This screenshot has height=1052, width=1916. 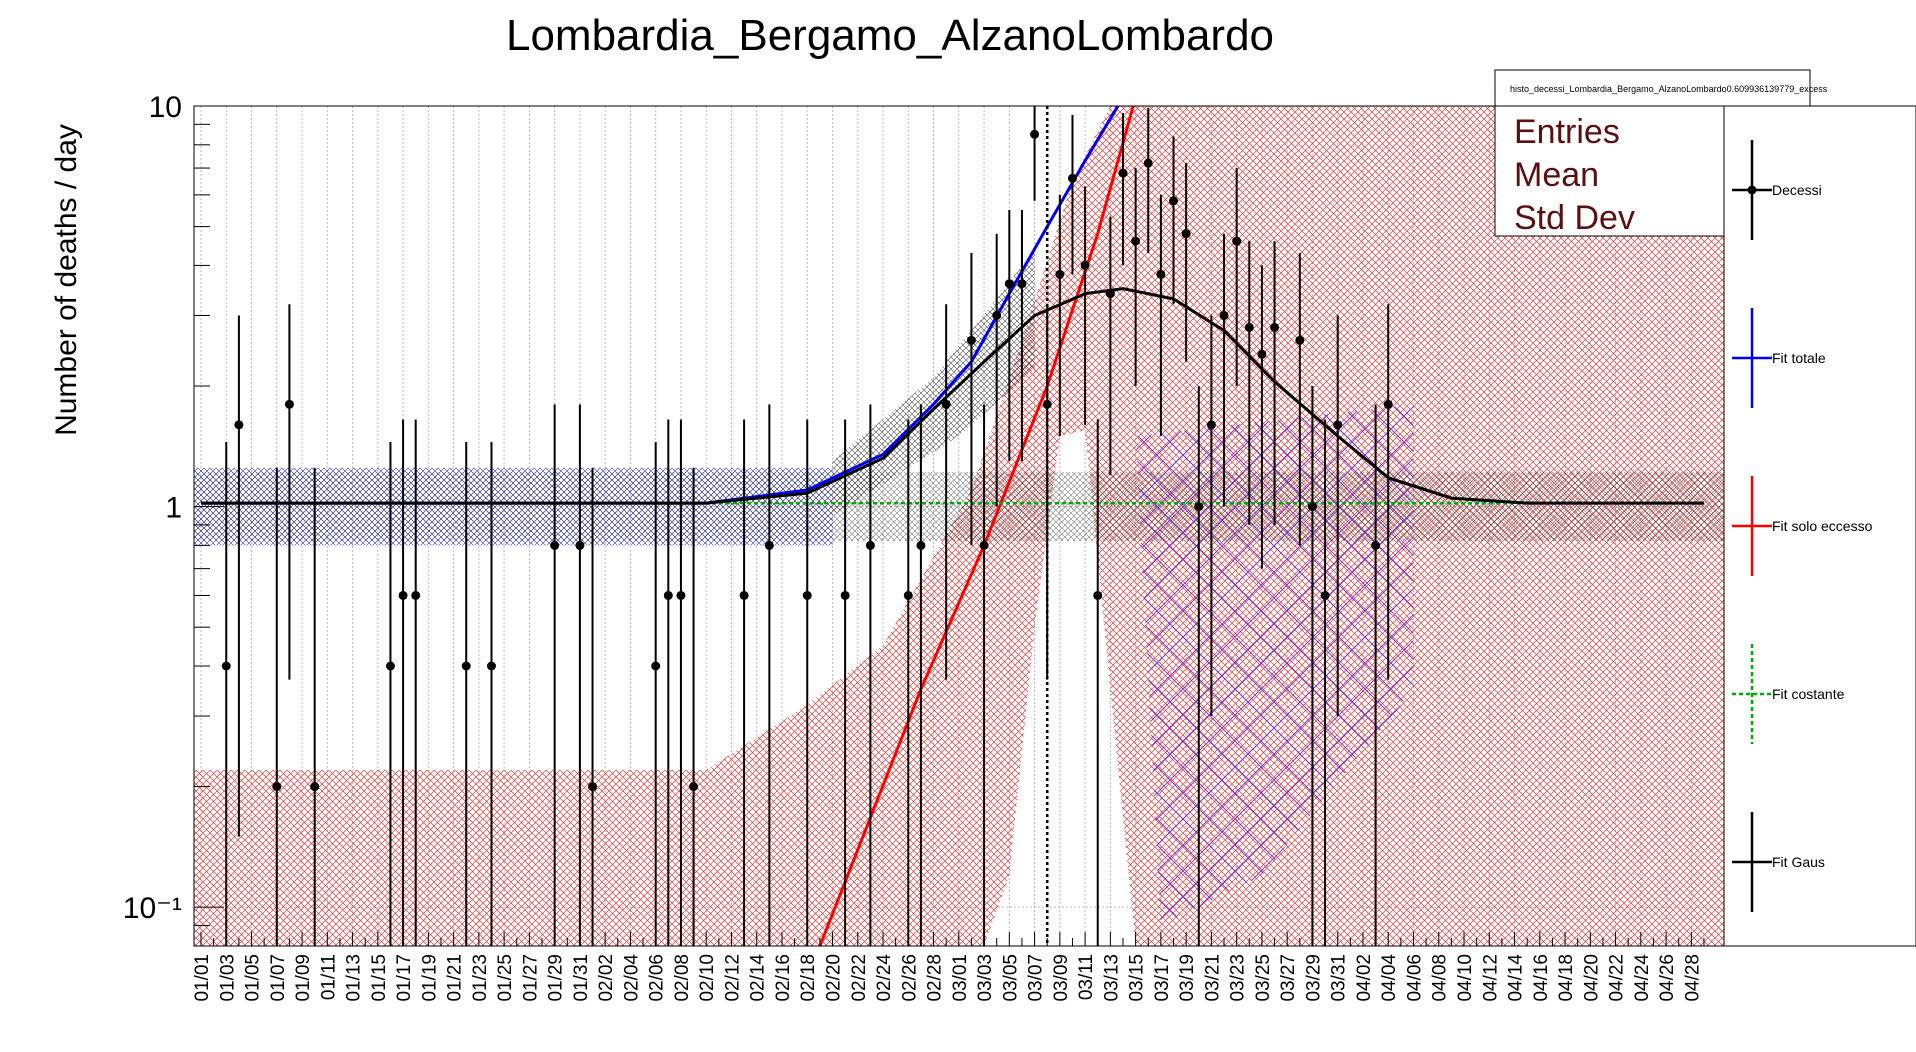 I want to click on x-tick-label: 03/05, so click(x=1010, y=978).